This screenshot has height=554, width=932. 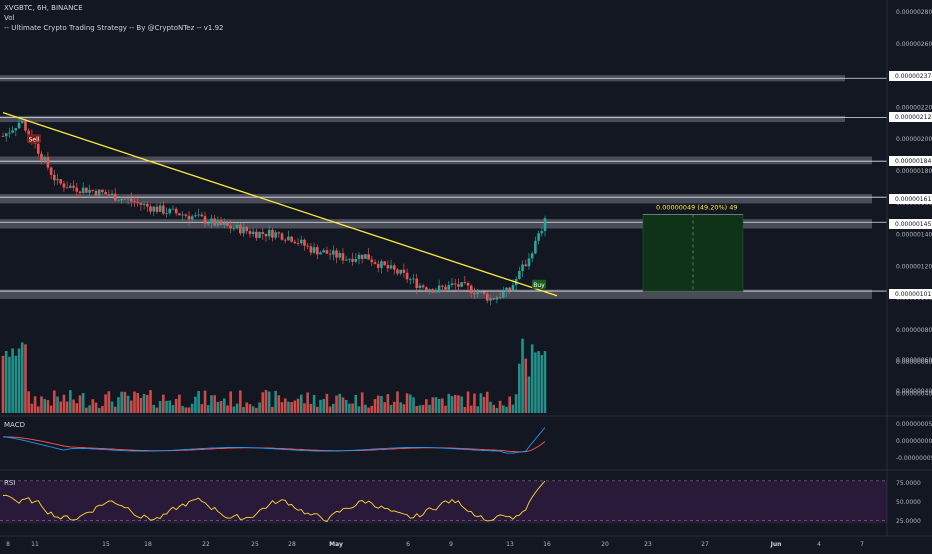 I want to click on price-label-text: 0.00000237, so click(x=913, y=76).